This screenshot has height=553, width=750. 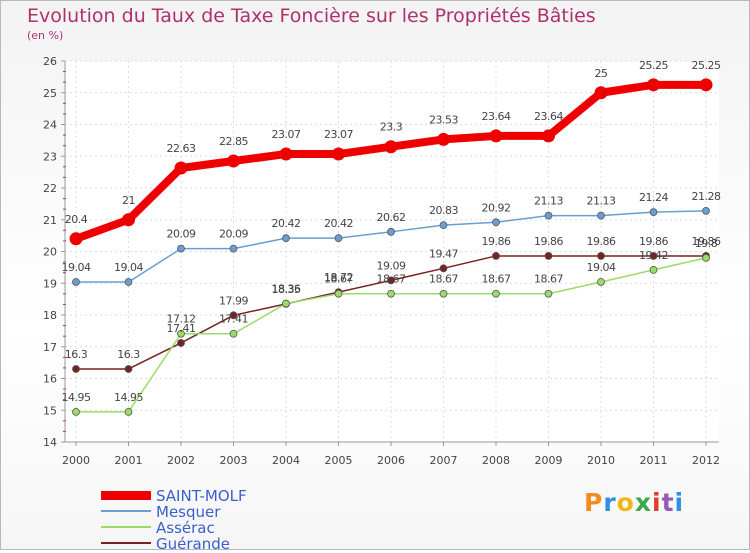 I want to click on data-label: 14.95, so click(x=128, y=397).